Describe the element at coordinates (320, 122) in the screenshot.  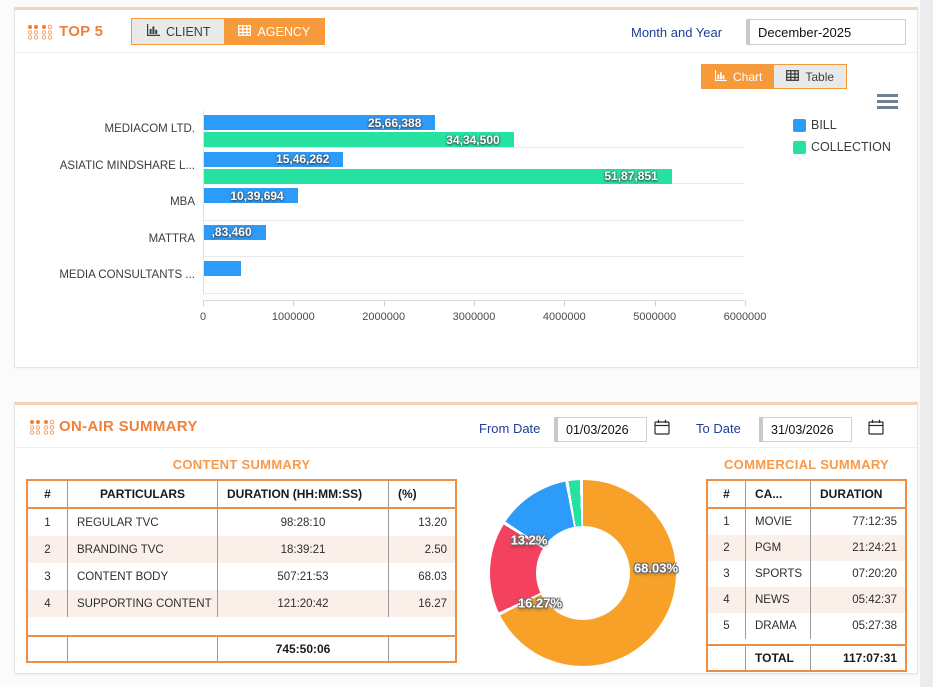
I see `bar-bill: 25,66,388` at that location.